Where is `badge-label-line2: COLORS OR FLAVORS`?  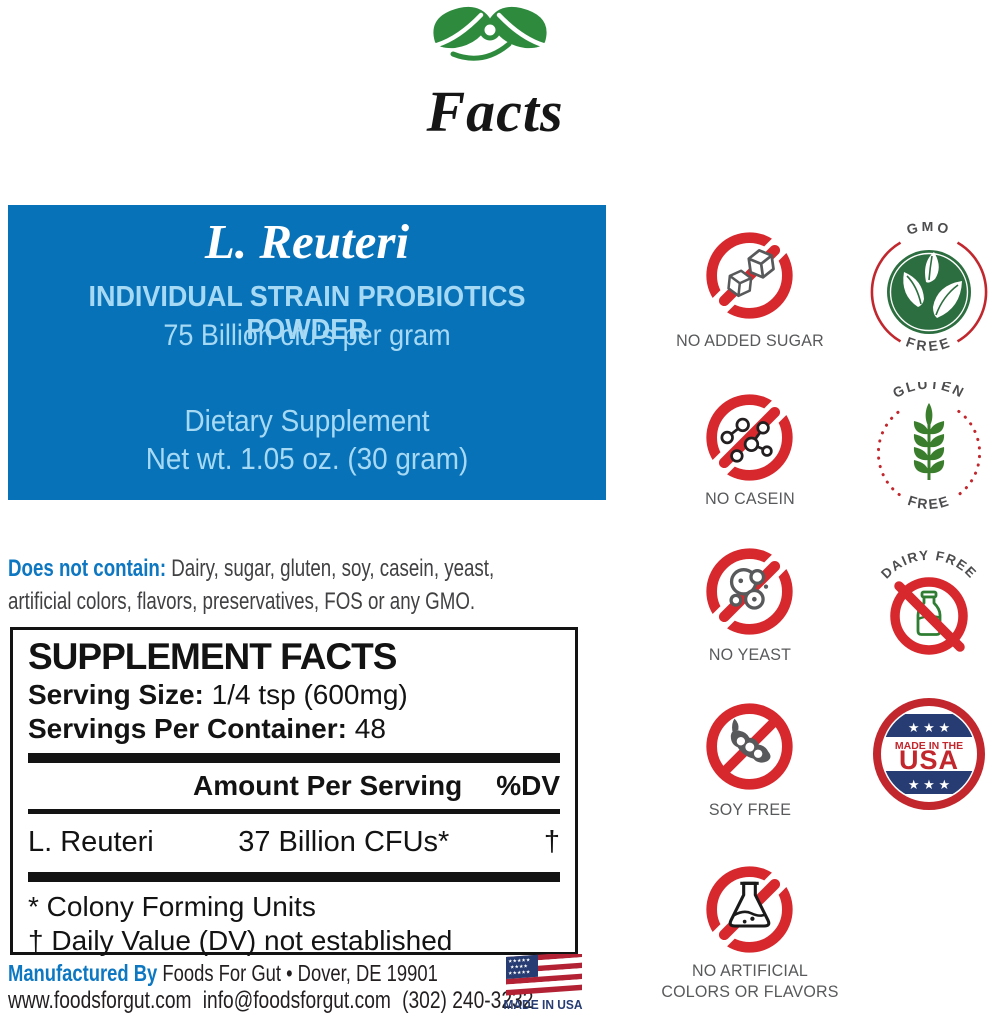 badge-label-line2: COLORS OR FLAVORS is located at coordinates (750, 992).